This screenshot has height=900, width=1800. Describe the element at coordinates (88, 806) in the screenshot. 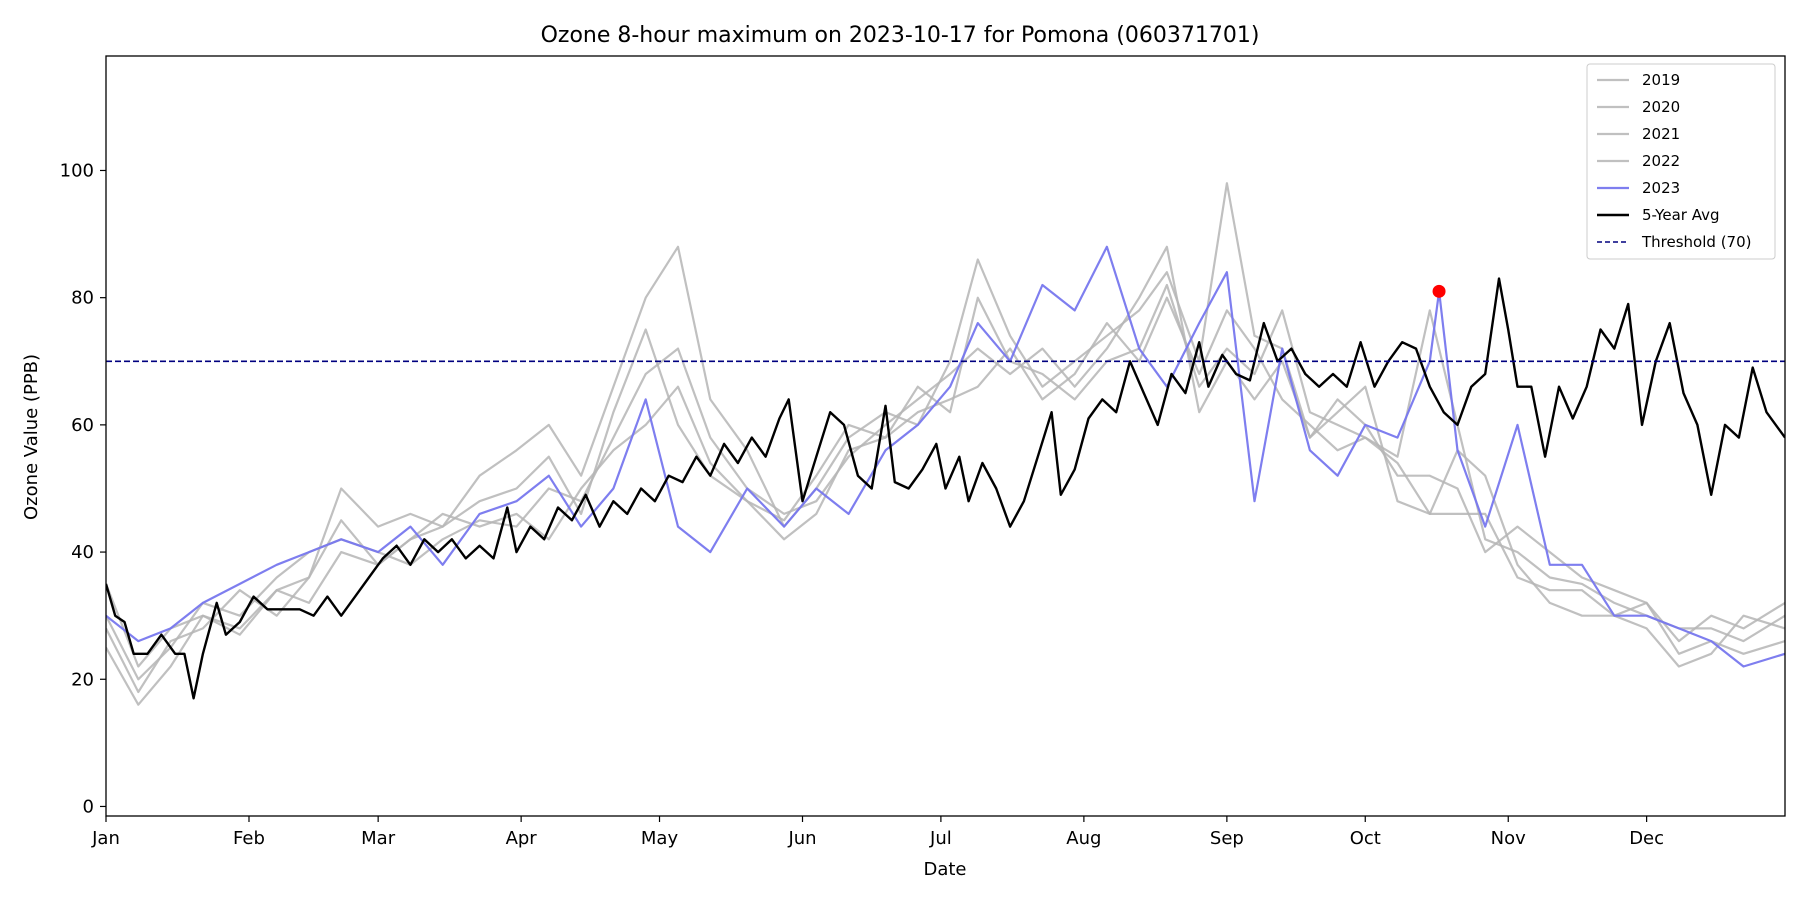

I see `y-tick-label: 0` at that location.